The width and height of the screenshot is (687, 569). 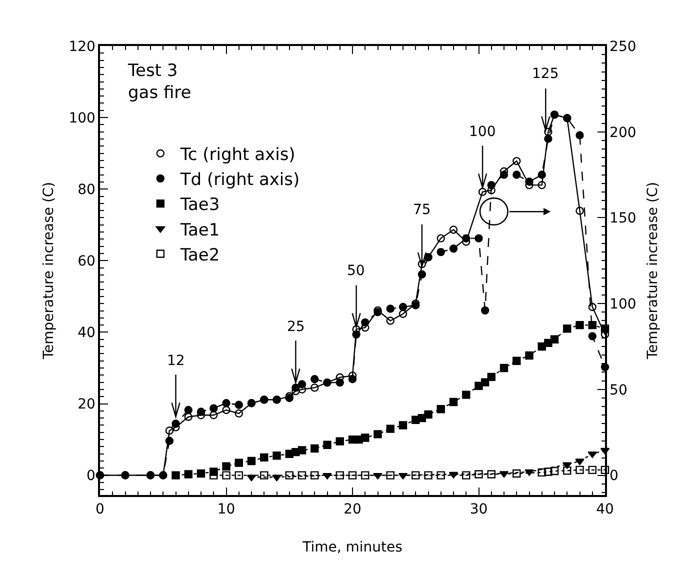 What do you see at coordinates (199, 255) in the screenshot?
I see `legend-label: Tae2` at bounding box center [199, 255].